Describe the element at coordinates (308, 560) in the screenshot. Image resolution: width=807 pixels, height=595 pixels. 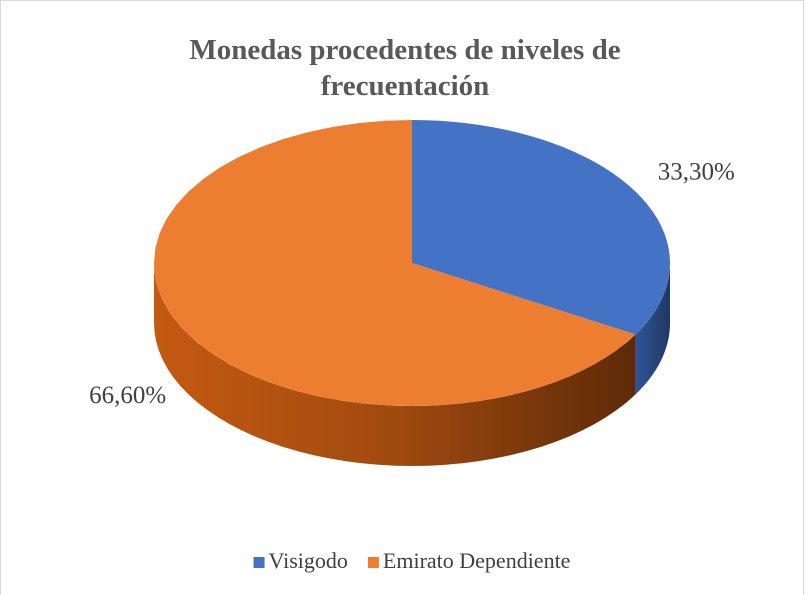
I see `legend-label: Visigodo` at that location.